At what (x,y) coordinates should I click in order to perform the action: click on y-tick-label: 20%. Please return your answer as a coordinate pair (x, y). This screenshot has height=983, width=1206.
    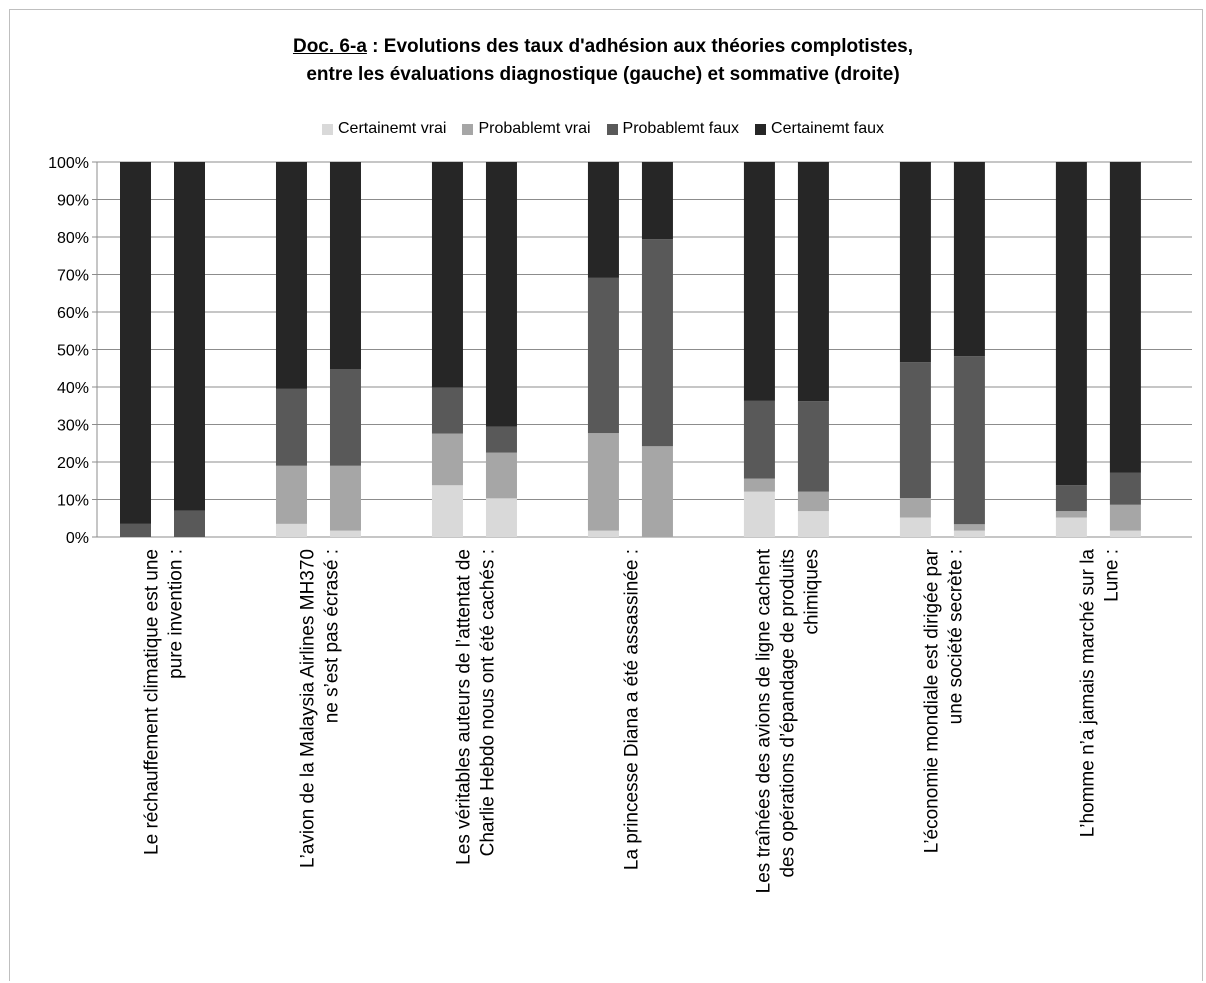
    Looking at the image, I should click on (73, 463).